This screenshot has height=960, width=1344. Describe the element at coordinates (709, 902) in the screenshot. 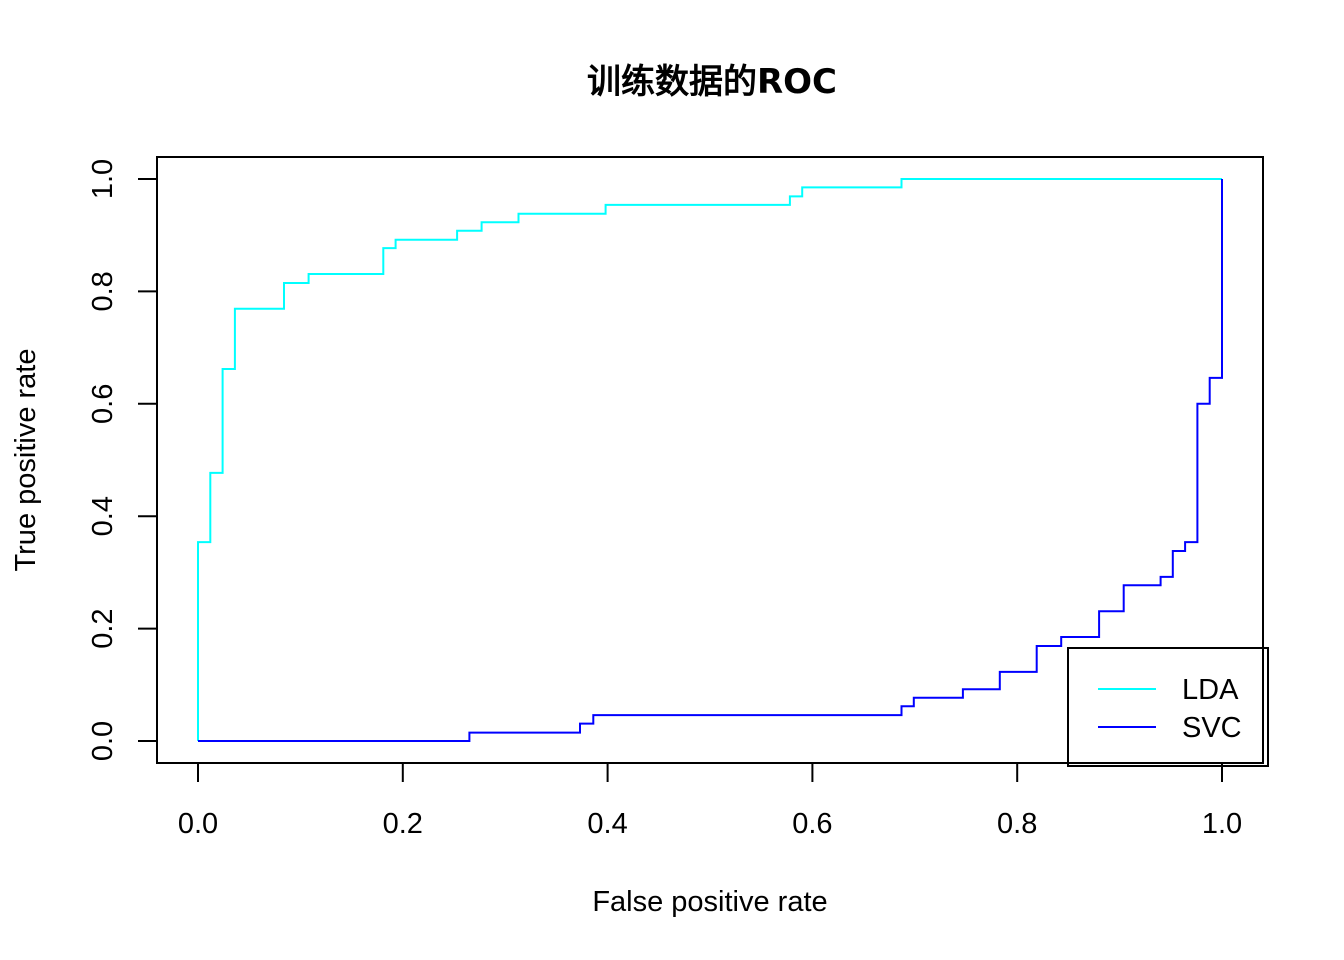

I see `x-axis-label: False positive rate` at that location.